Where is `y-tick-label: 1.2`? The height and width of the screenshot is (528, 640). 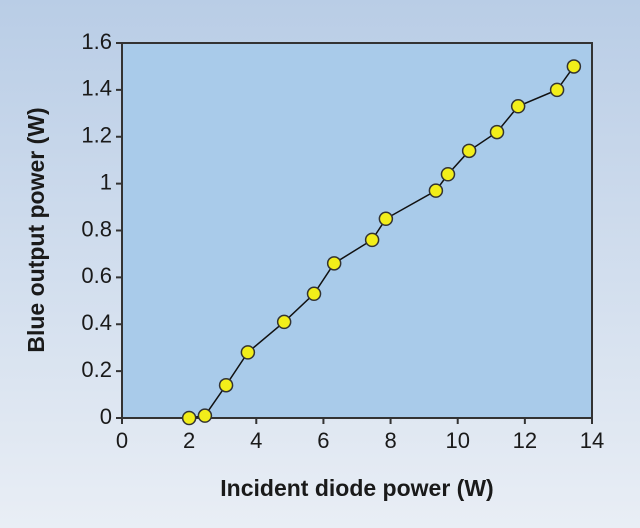
y-tick-label: 1.2 is located at coordinates (96, 135).